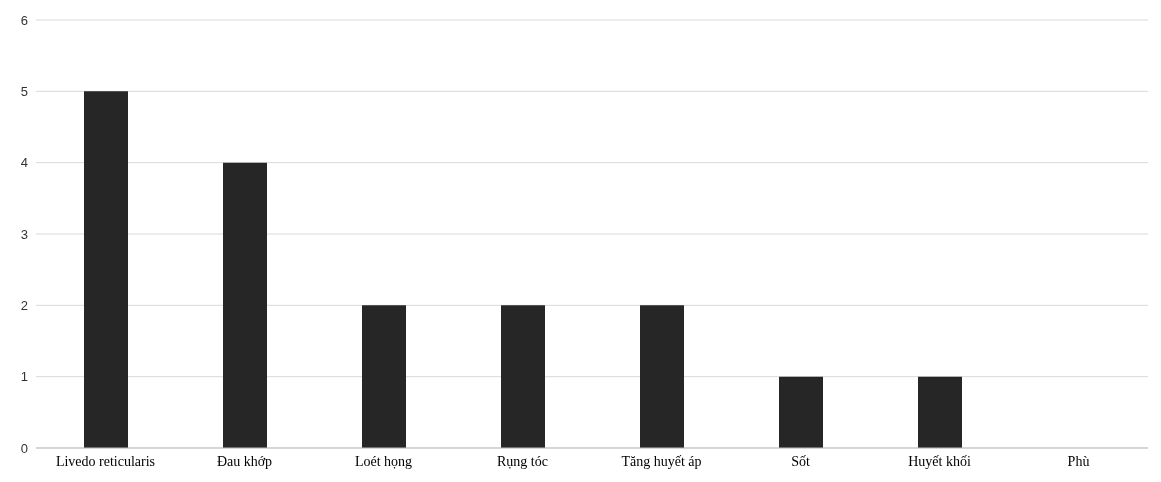  What do you see at coordinates (244, 461) in the screenshot?
I see `x-tick-label: Đau khớp` at bounding box center [244, 461].